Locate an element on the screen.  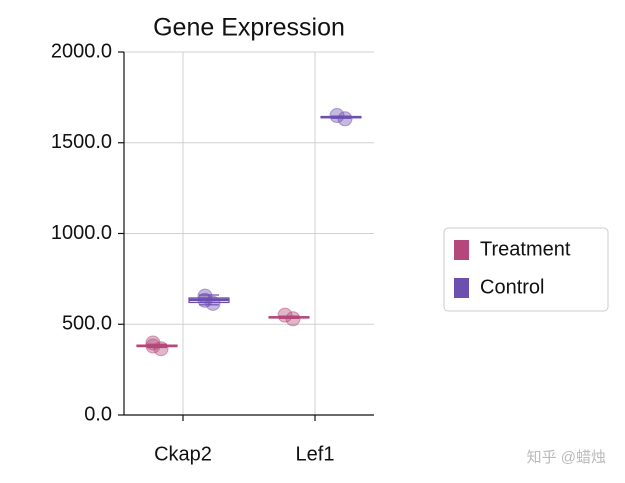
y-tick-label: 1000.0 is located at coordinates (81, 233).